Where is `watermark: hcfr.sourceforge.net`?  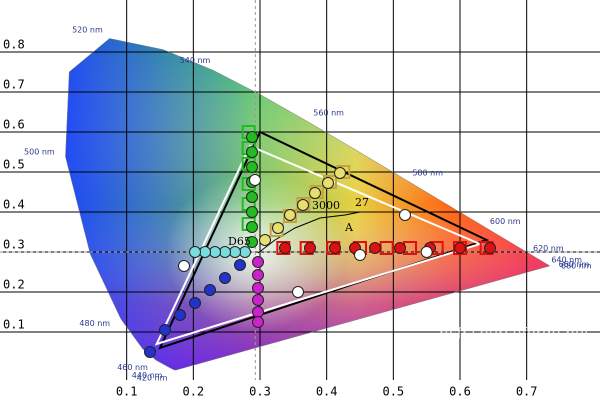
watermark: hcfr.sourceforge.net is located at coordinates (514, 334).